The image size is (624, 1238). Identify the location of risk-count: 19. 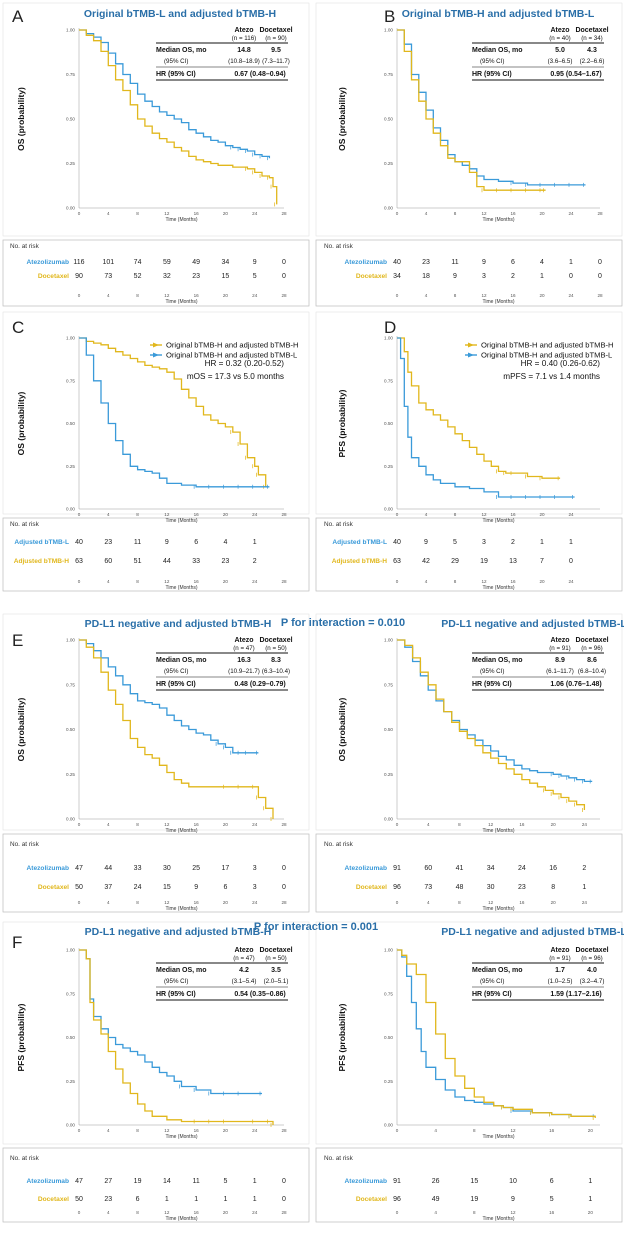
(484, 561).